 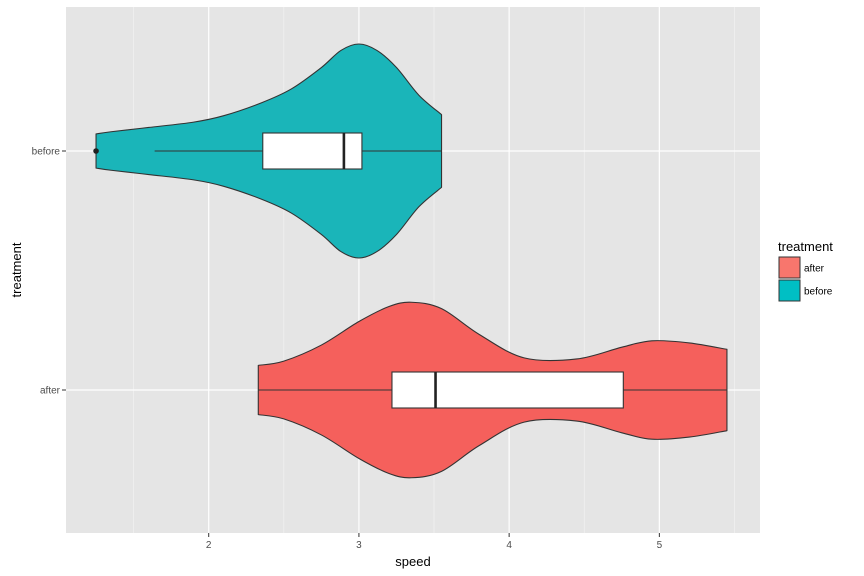 I want to click on legend: treatment after before, so click(x=805, y=270).